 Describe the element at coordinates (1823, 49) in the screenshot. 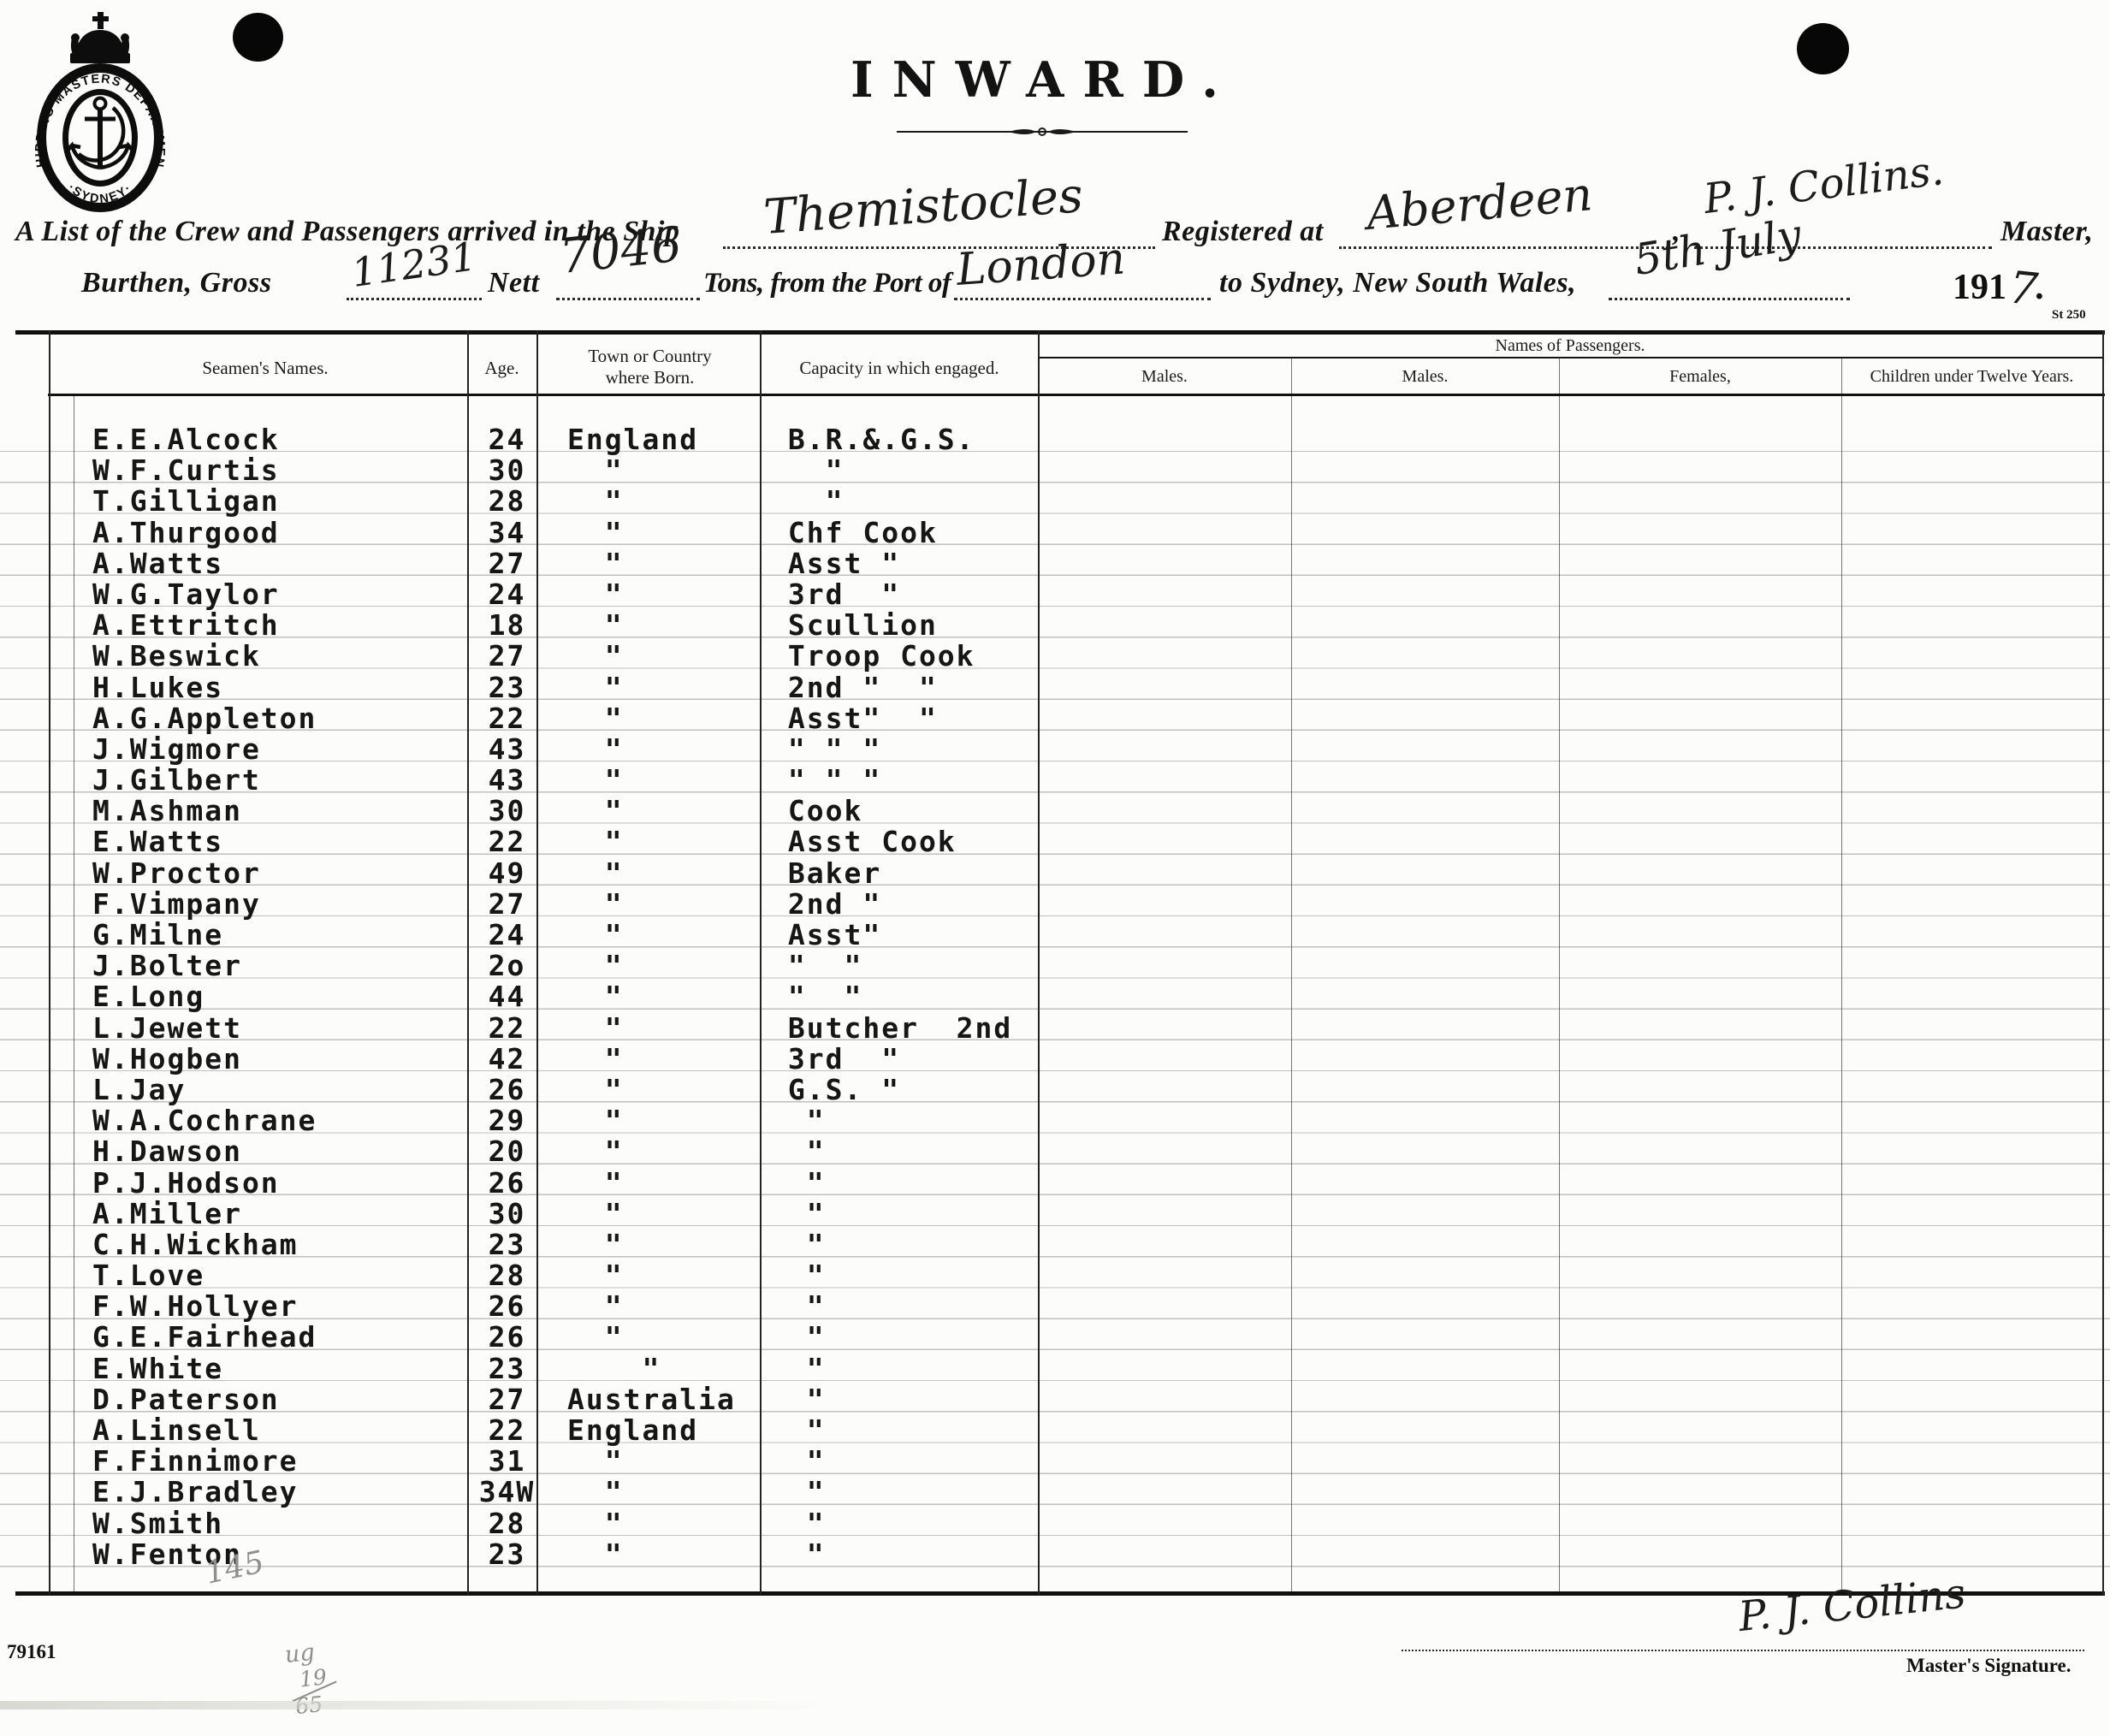

I see `punch-hole-right` at that location.